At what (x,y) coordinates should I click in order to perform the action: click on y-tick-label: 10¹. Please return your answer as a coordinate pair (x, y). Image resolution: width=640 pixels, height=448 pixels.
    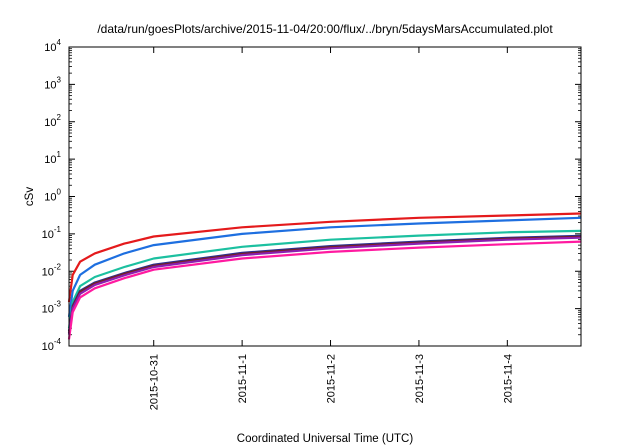
    Looking at the image, I should click on (52, 158).